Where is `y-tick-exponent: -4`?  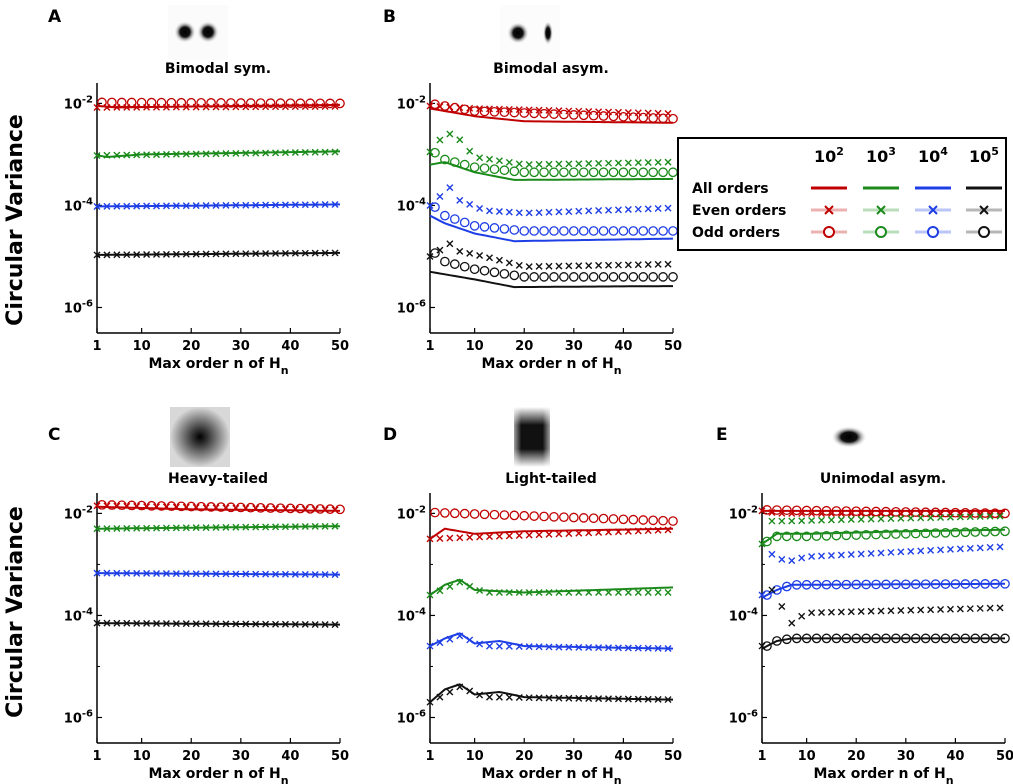
y-tick-exponent: -4 is located at coordinates (87, 611).